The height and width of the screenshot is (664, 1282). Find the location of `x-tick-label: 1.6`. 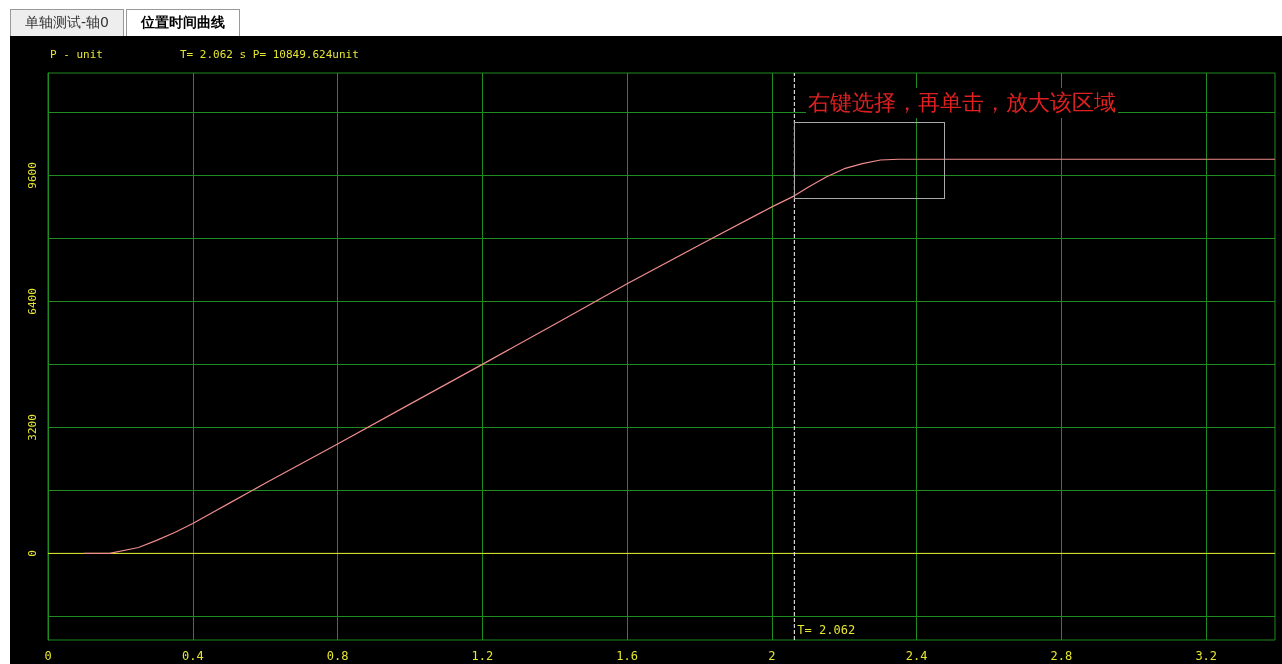

x-tick-label: 1.6 is located at coordinates (627, 656).